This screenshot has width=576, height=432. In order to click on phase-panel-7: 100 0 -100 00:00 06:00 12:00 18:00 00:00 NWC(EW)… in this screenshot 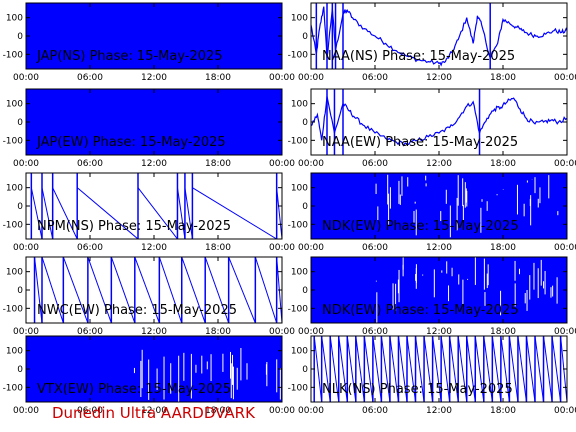, I will do `click(149, 296)`.